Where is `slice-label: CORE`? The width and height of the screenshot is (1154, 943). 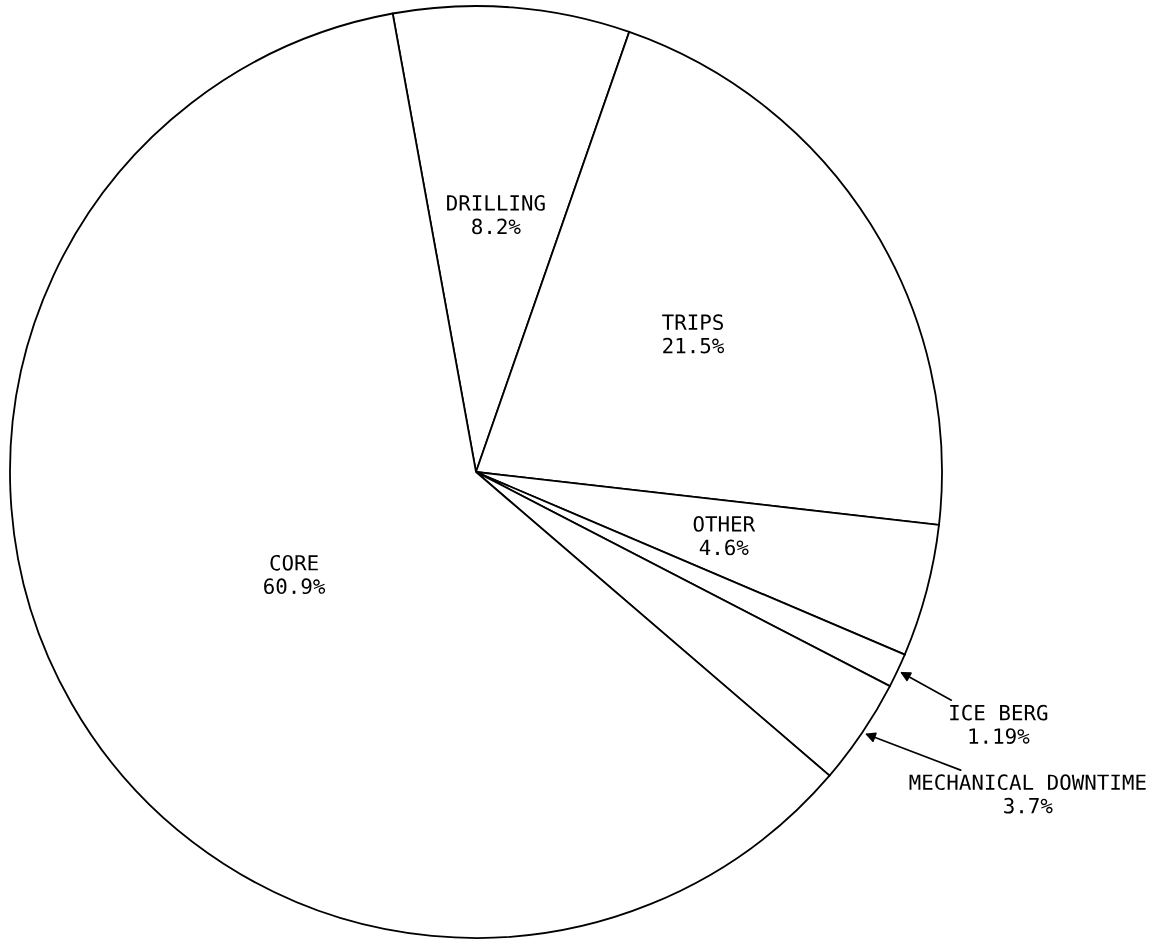
slice-label: CORE is located at coordinates (294, 562).